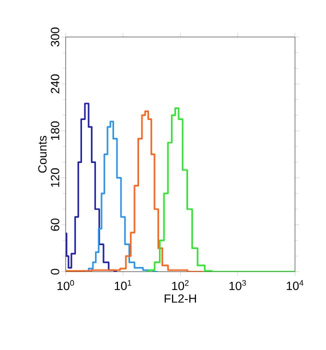 The width and height of the screenshot is (326, 350). Describe the element at coordinates (123, 285) in the screenshot. I see `x-tick-label: 10$^{1}$` at that location.